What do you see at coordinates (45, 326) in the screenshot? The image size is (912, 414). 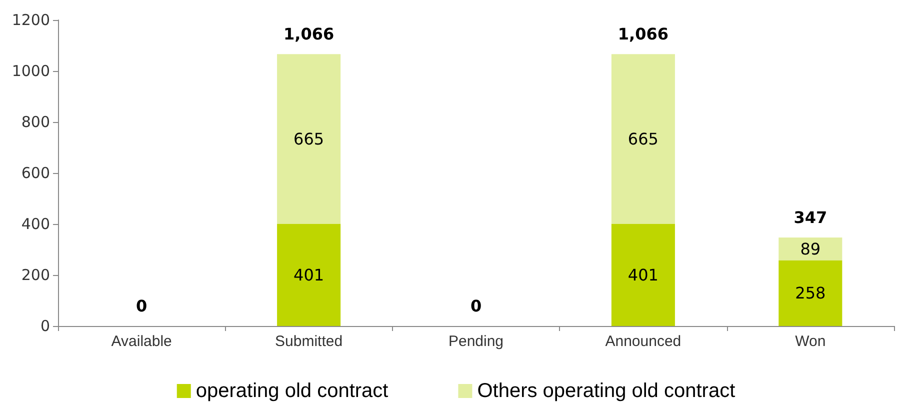 I see `y-tick-label: 0` at bounding box center [45, 326].